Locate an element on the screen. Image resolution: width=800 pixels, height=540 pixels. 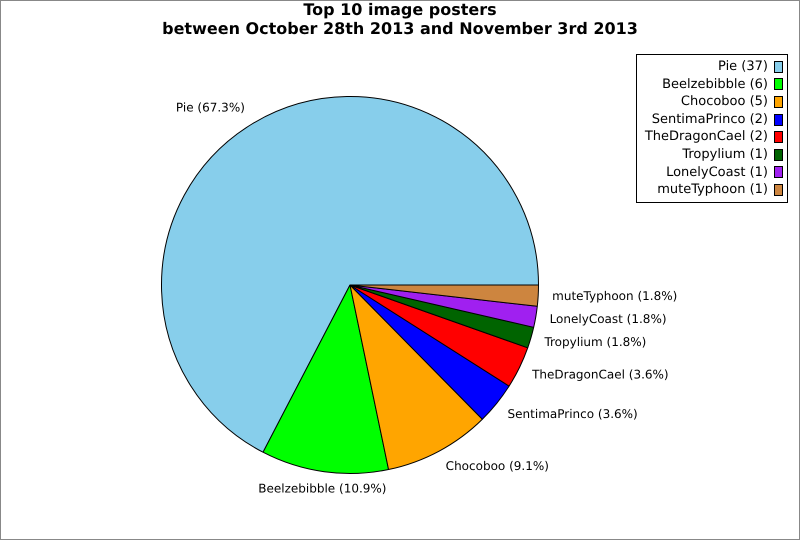
legend-label: LonelyCoast (1) is located at coordinates (717, 173).